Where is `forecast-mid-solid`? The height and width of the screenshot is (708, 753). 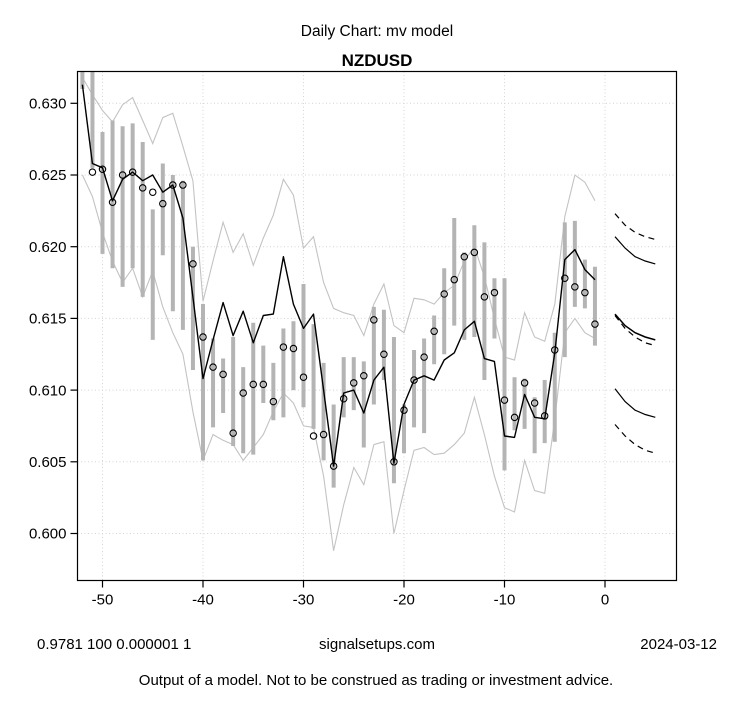 forecast-mid-solid is located at coordinates (635, 327).